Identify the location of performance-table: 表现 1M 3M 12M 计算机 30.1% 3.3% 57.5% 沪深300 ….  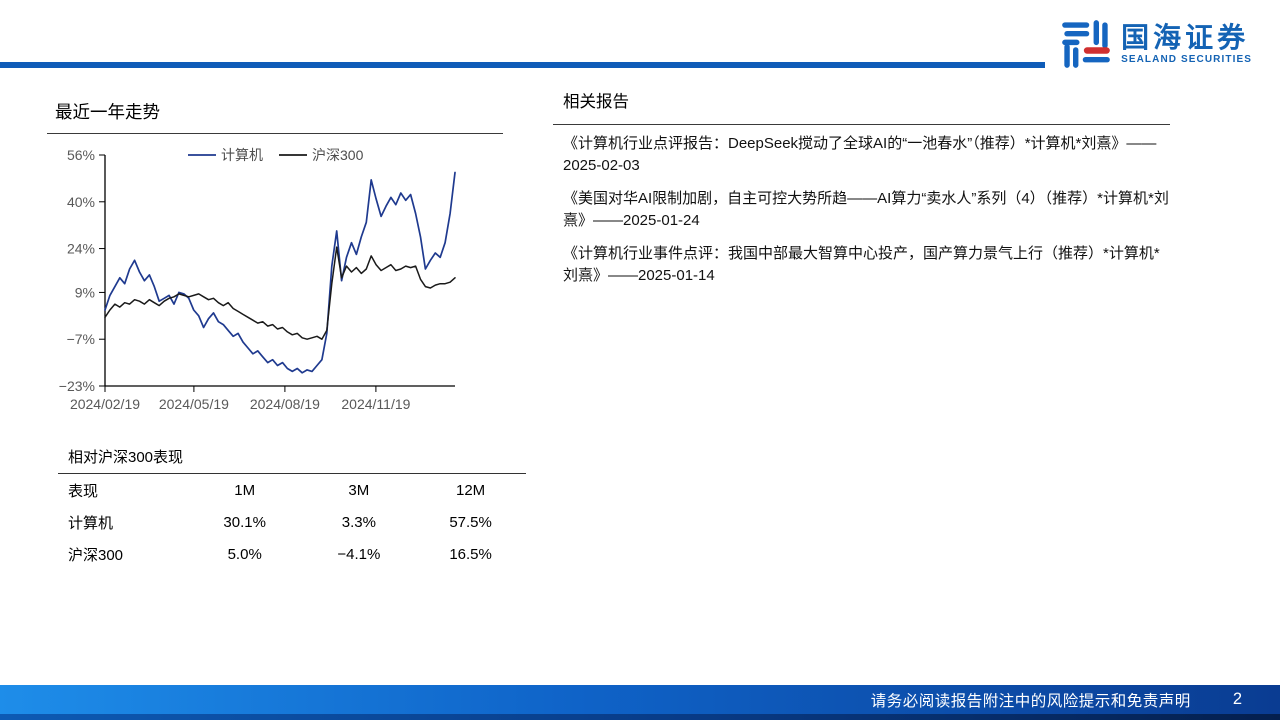
(292, 522).